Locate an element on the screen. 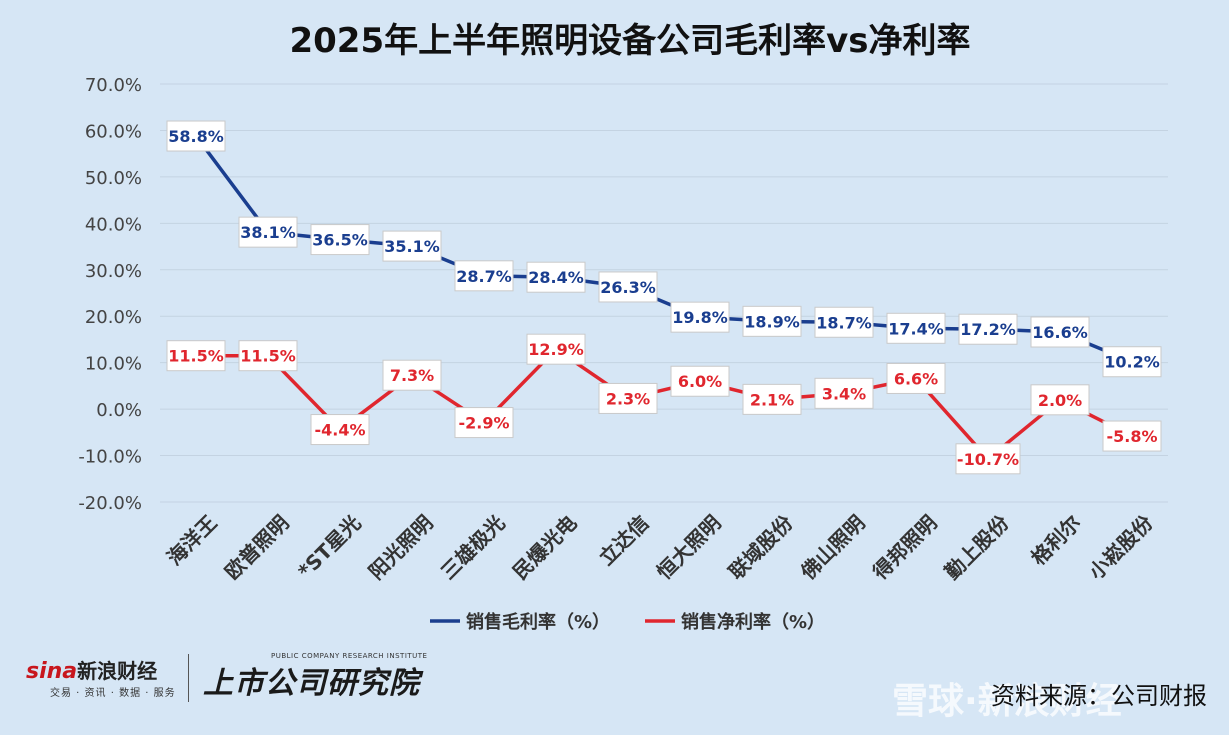 This screenshot has width=1229, height=735. x-tick-label: 恒大照明 is located at coordinates (689, 548).